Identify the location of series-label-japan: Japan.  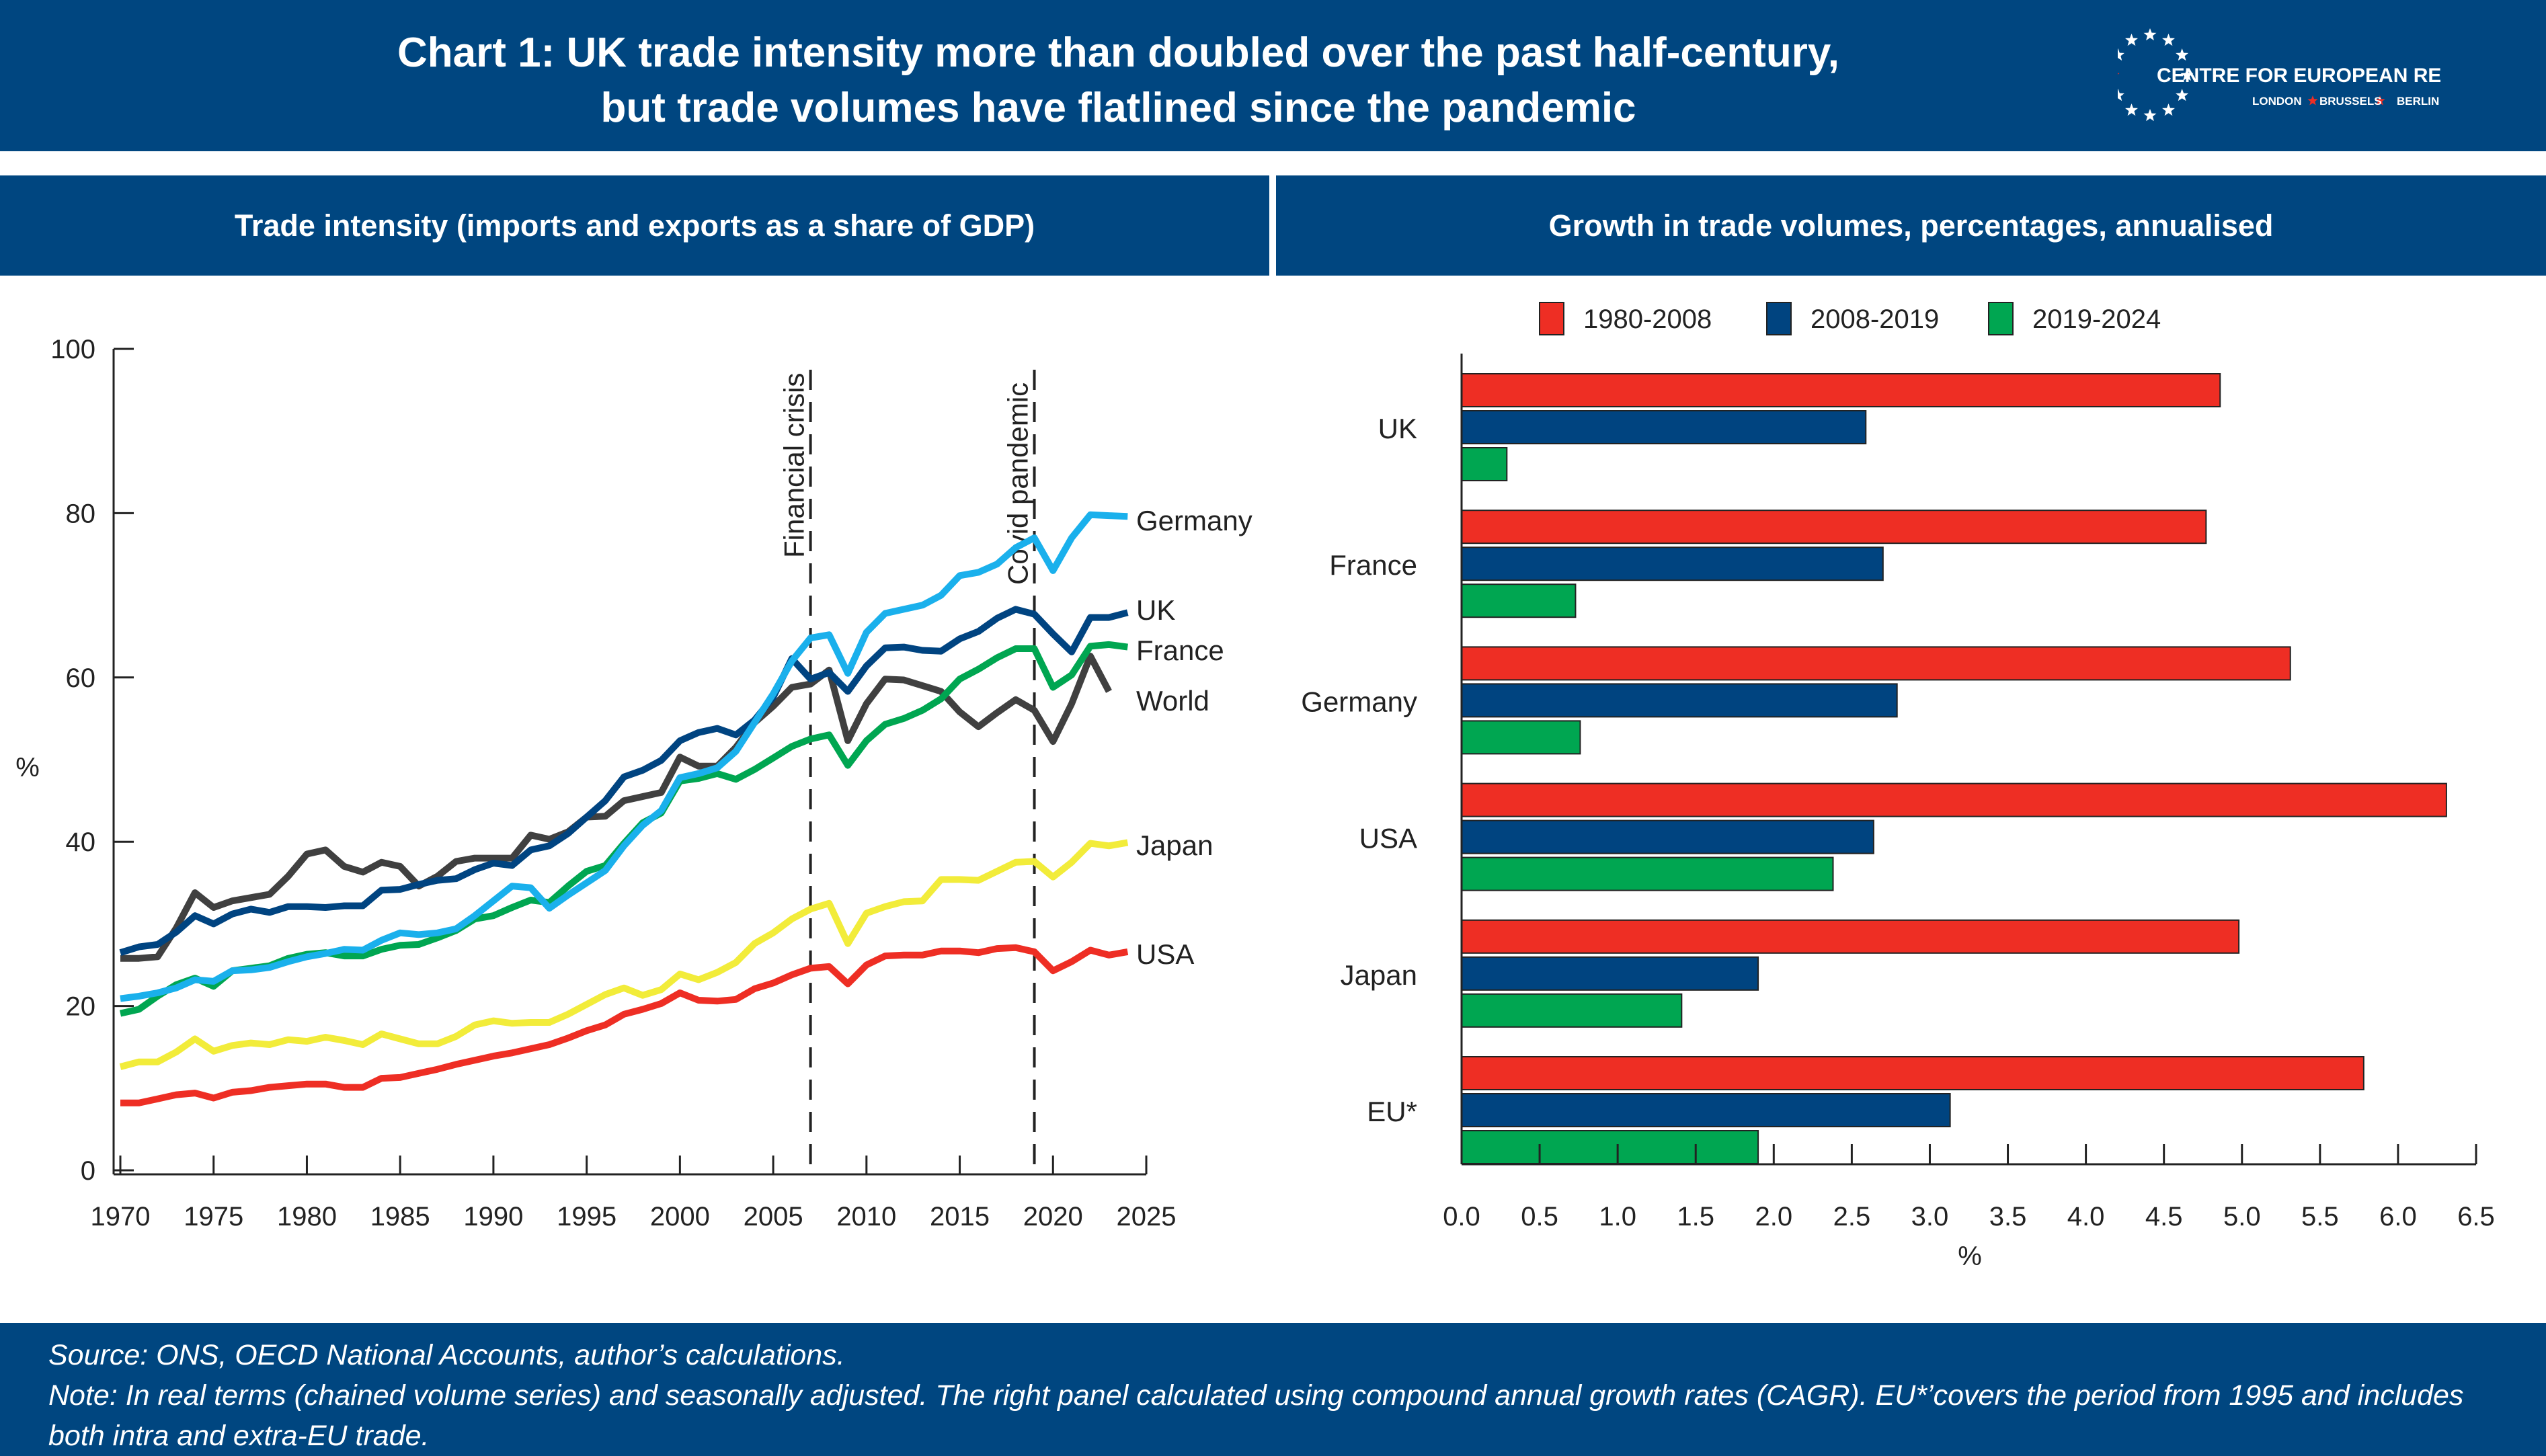
(1175, 845).